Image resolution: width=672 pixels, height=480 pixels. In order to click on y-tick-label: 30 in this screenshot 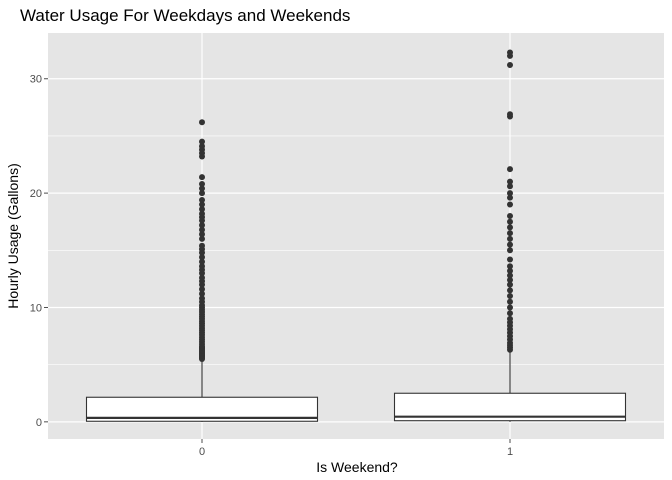, I will do `click(36, 80)`.